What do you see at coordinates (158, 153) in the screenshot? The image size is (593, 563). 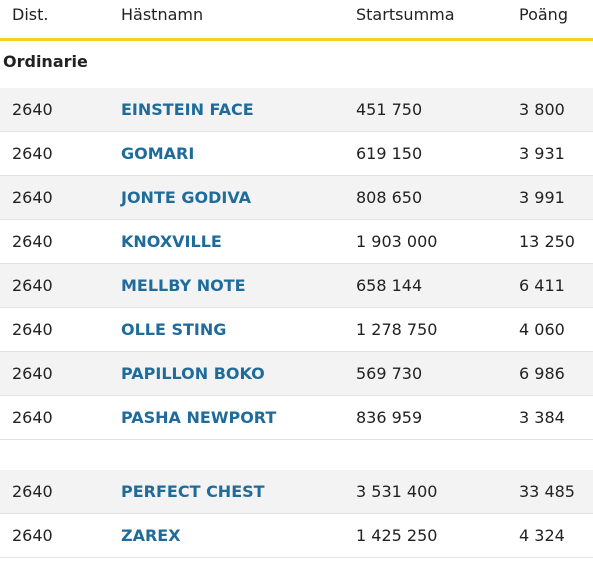 I see `horse-link: GOMARI` at bounding box center [158, 153].